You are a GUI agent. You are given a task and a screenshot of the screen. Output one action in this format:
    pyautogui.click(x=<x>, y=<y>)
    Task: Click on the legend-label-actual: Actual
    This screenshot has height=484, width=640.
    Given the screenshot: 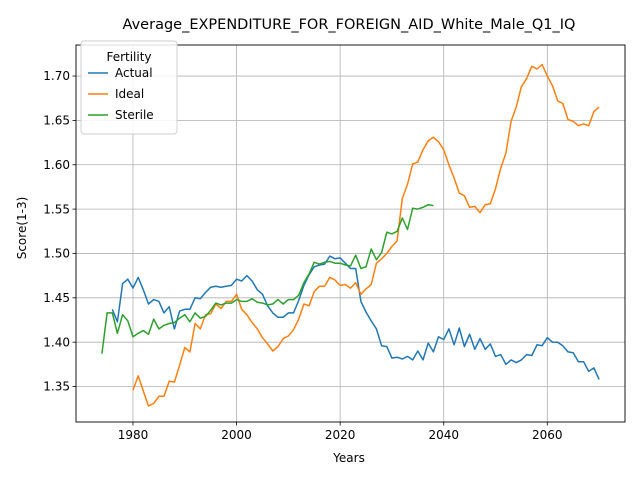 What is the action you would take?
    pyautogui.click(x=134, y=73)
    